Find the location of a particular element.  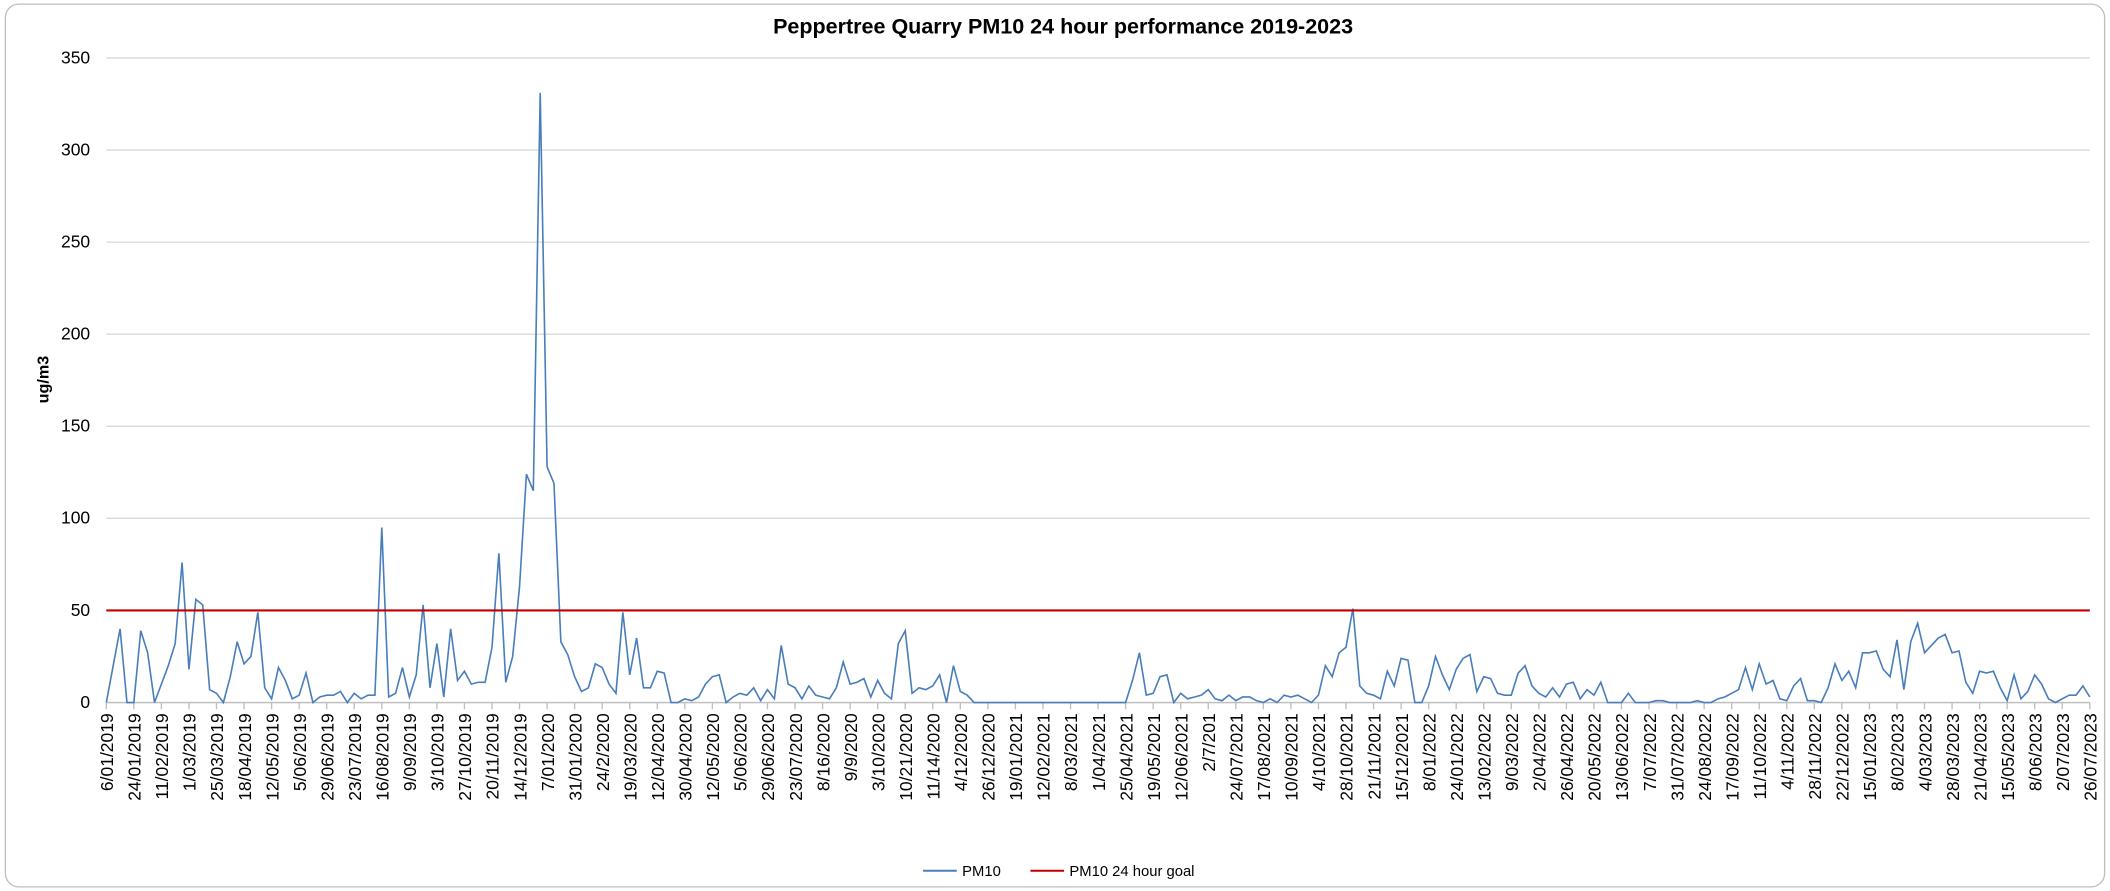

x-tick-label: 28/03/2023 is located at coordinates (1953, 757).